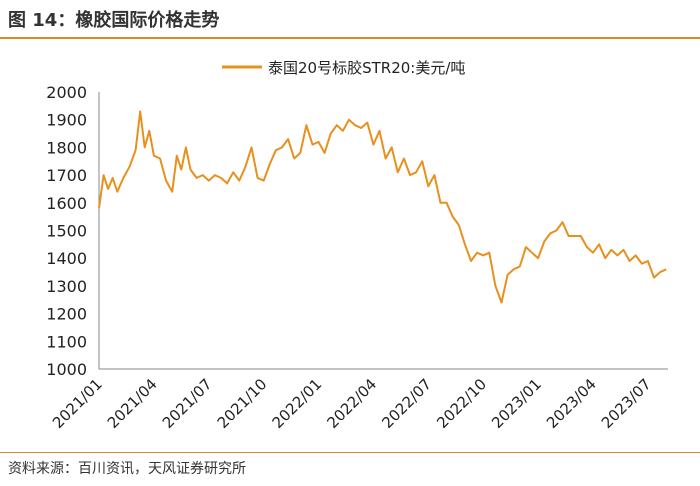 The image size is (700, 486). Describe the element at coordinates (187, 403) in the screenshot. I see `x-tick-label: 2021/07` at that location.